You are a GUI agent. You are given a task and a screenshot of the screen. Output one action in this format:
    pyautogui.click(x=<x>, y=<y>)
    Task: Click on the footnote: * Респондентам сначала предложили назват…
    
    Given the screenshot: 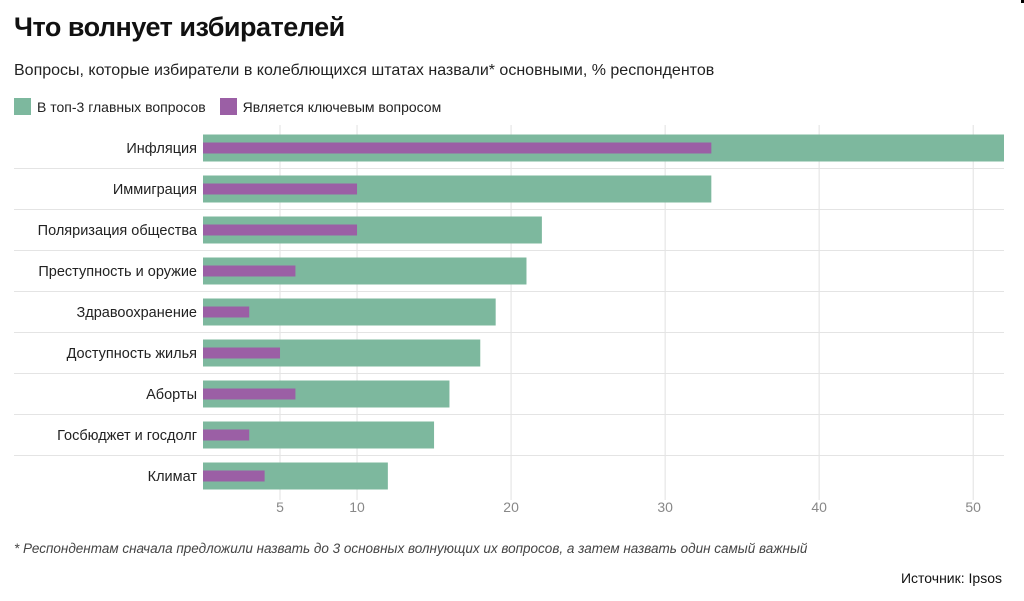 What is the action you would take?
    pyautogui.click(x=411, y=548)
    